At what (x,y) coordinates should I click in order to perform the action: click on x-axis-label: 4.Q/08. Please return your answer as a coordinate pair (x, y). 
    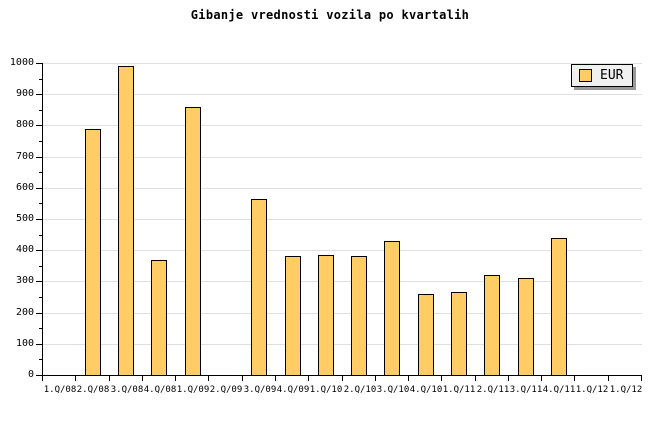
    Looking at the image, I should click on (160, 390).